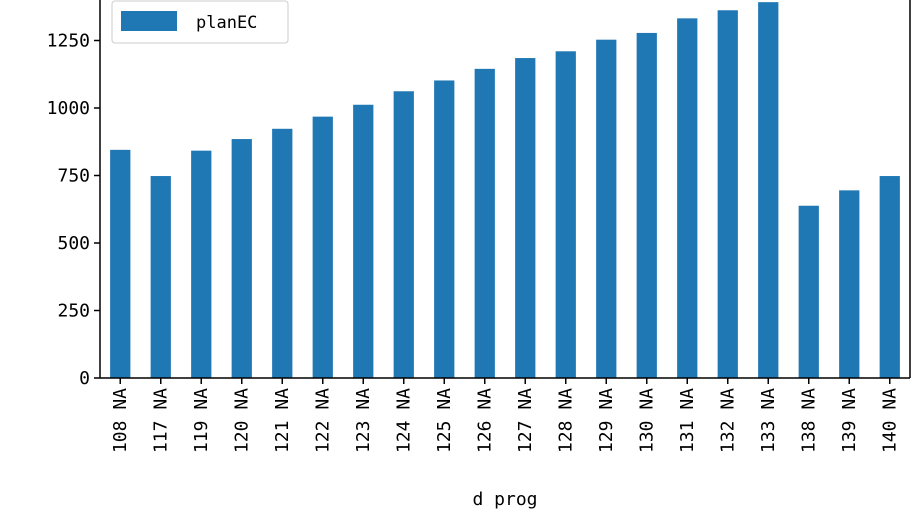  I want to click on bar-121-NA, so click(282, 253).